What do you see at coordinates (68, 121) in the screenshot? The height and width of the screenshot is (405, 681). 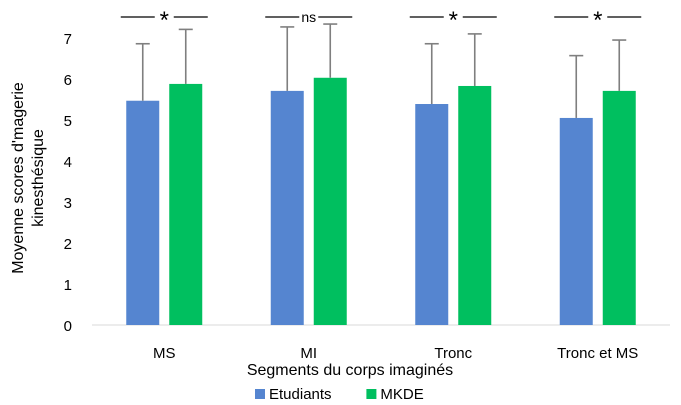 I see `y-tick-label: 5` at bounding box center [68, 121].